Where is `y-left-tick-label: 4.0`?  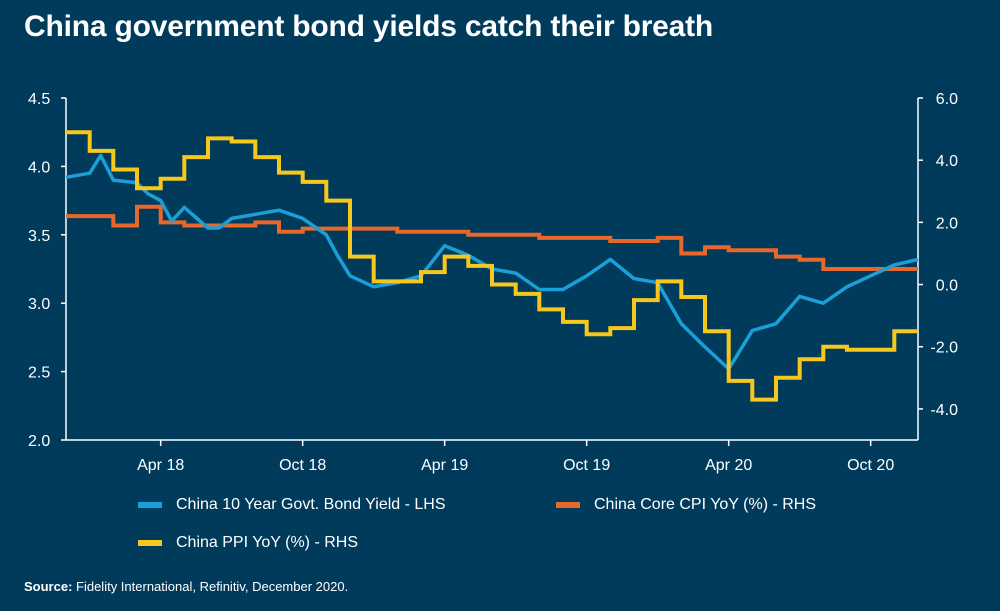
y-left-tick-label: 4.0 is located at coordinates (39, 167).